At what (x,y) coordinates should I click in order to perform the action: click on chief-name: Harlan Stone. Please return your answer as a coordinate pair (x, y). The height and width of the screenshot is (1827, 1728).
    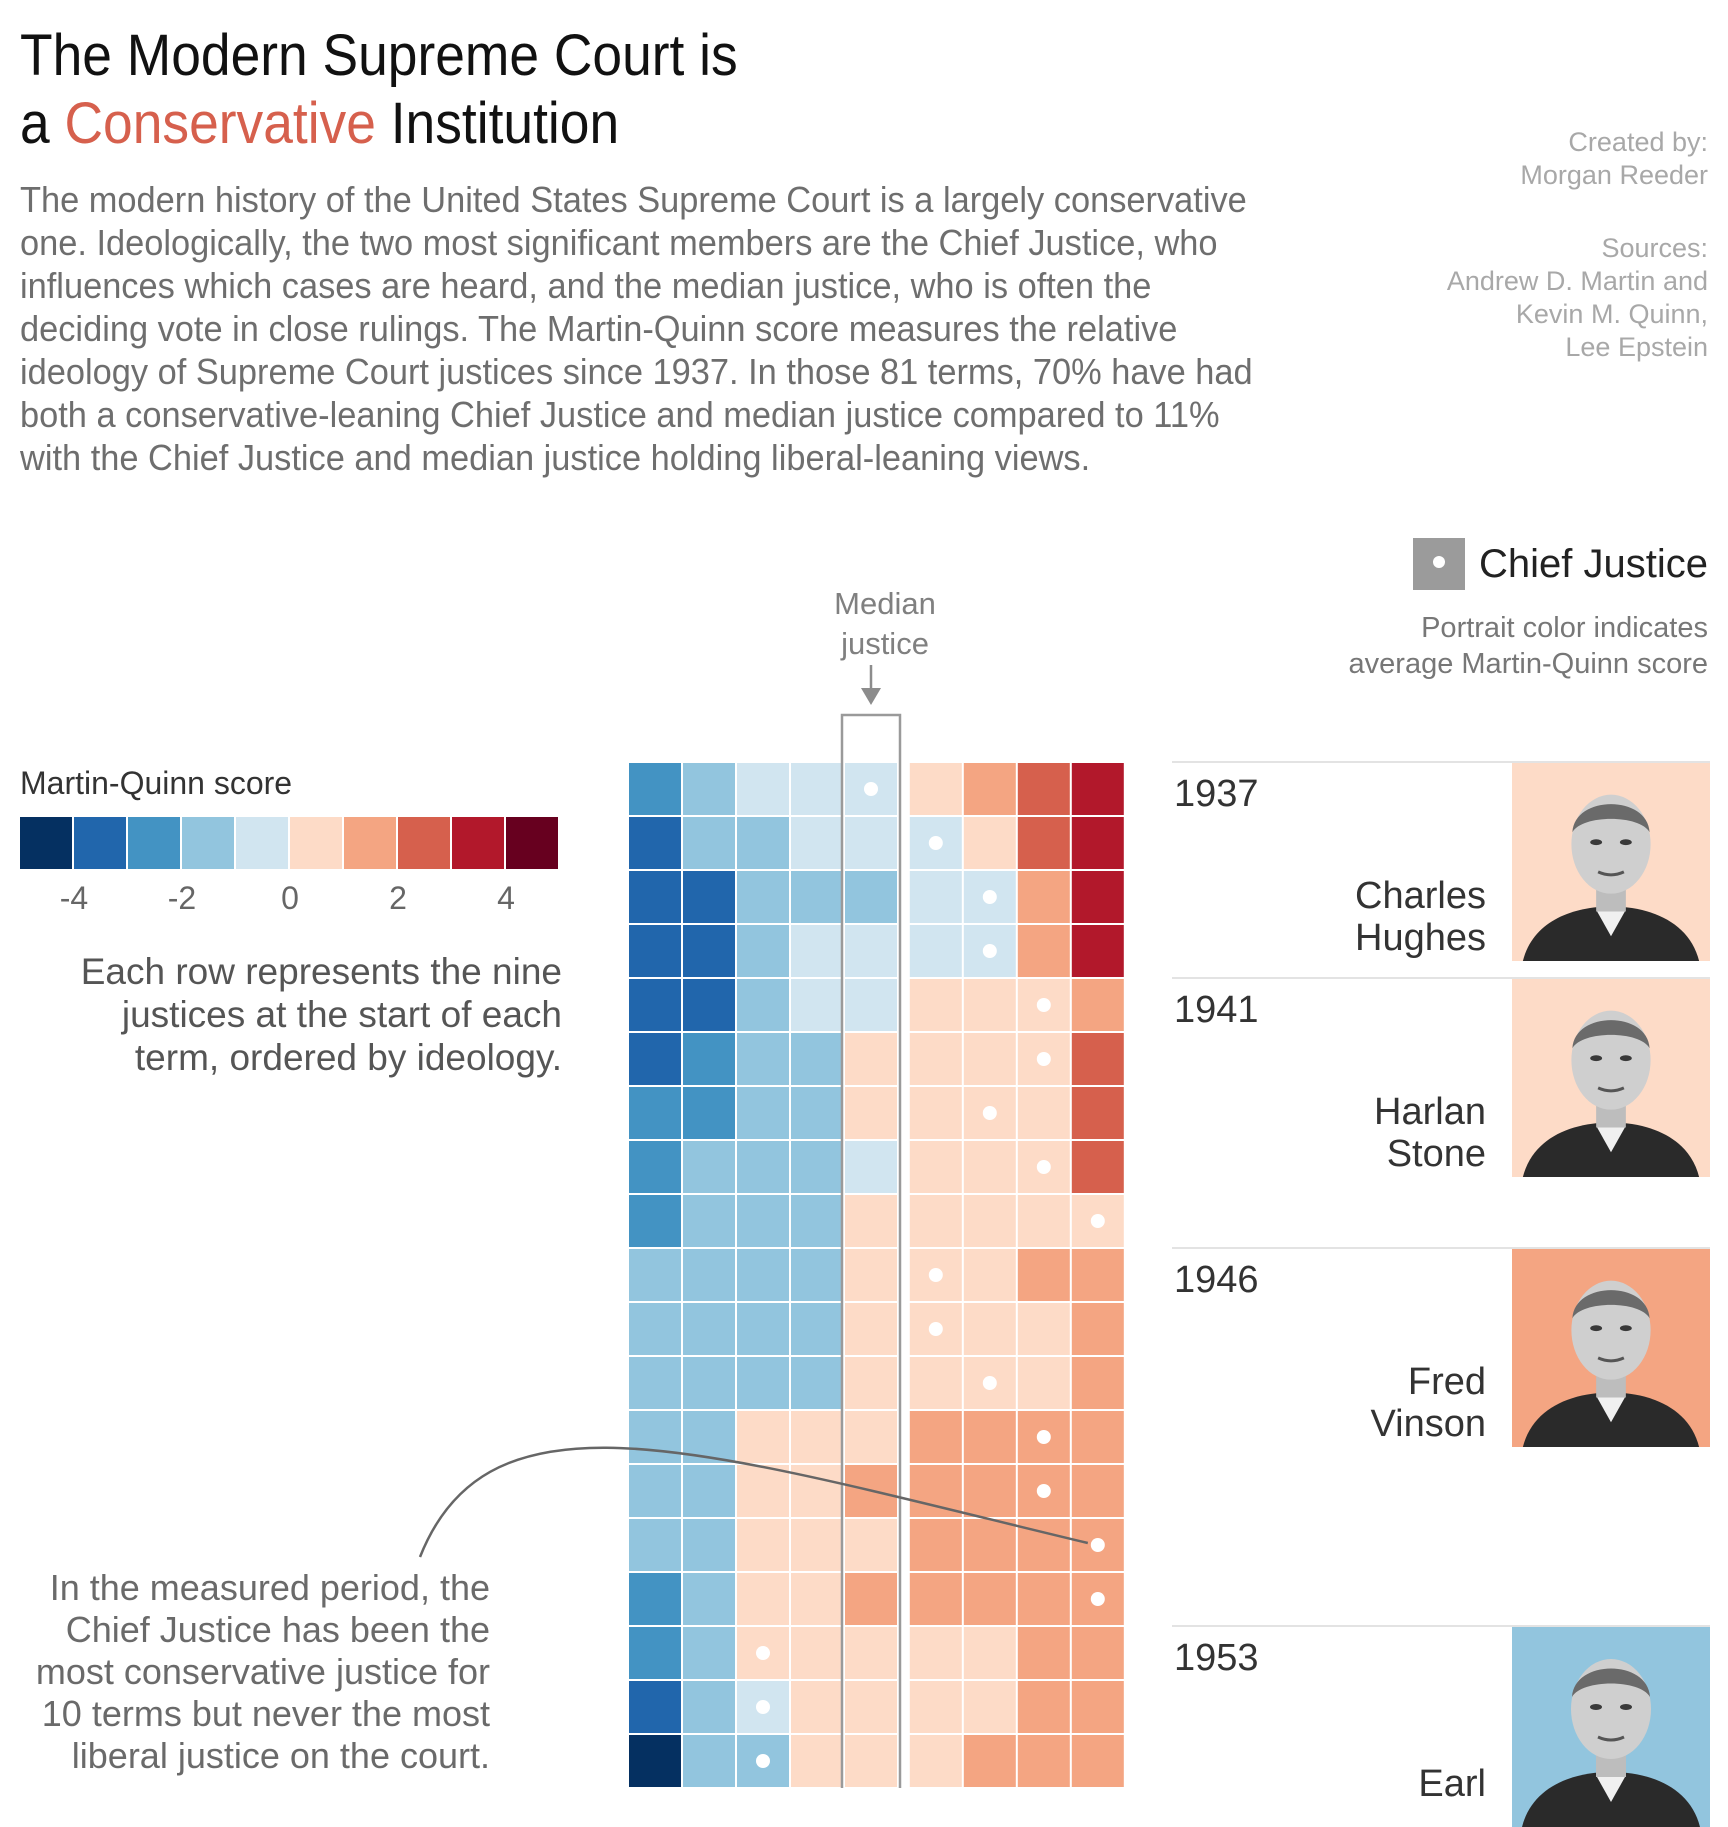
    Looking at the image, I should click on (1376, 1133).